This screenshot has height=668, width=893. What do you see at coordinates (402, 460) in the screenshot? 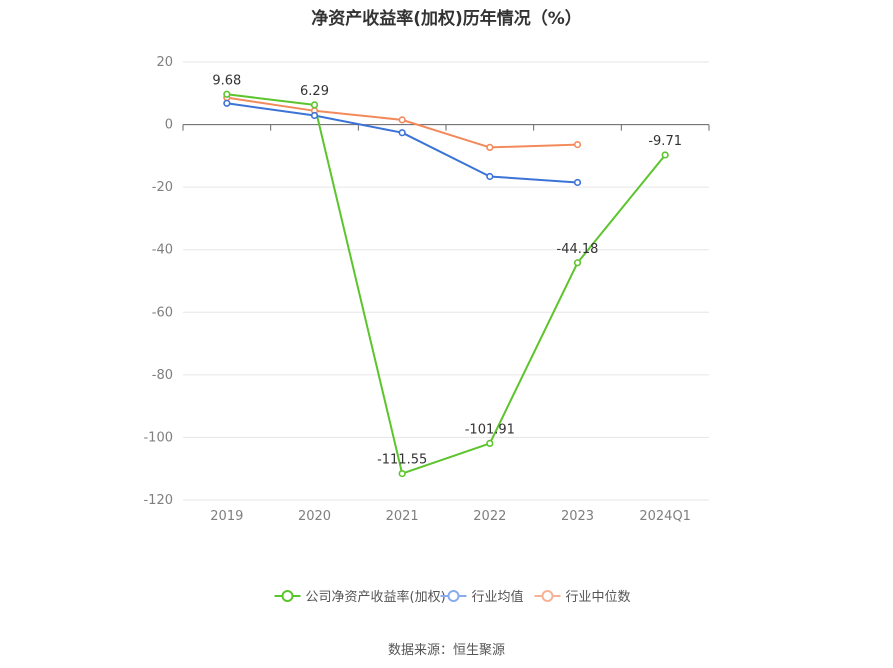
I see `data-label: -111.55` at bounding box center [402, 460].